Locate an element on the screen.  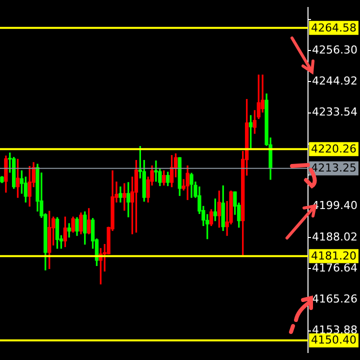
y-tick-label: 4233.54 is located at coordinates (335, 112).